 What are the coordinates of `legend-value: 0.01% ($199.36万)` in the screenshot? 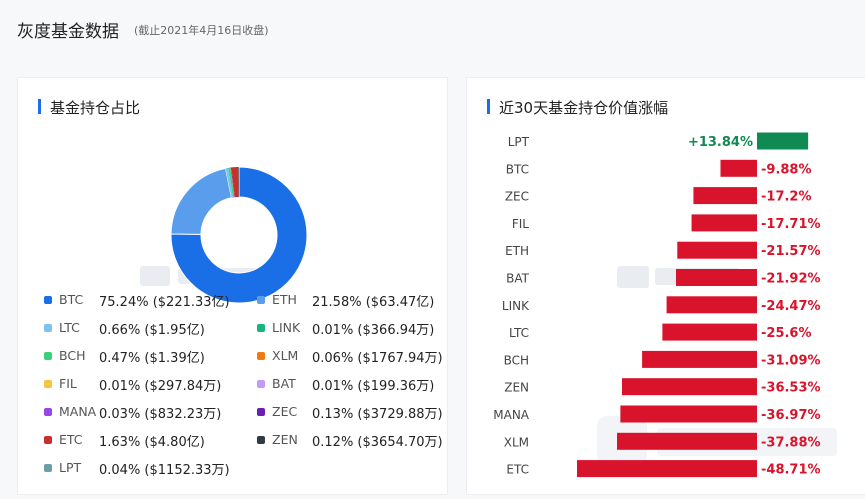 It's located at (373, 386).